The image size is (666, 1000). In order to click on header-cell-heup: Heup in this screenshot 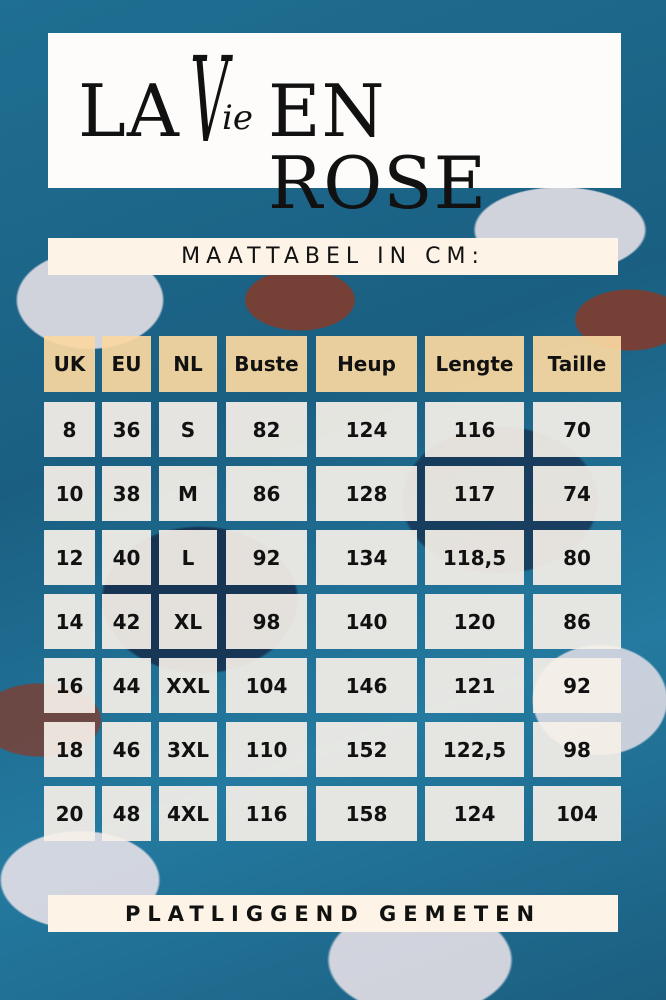, I will do `click(366, 364)`.